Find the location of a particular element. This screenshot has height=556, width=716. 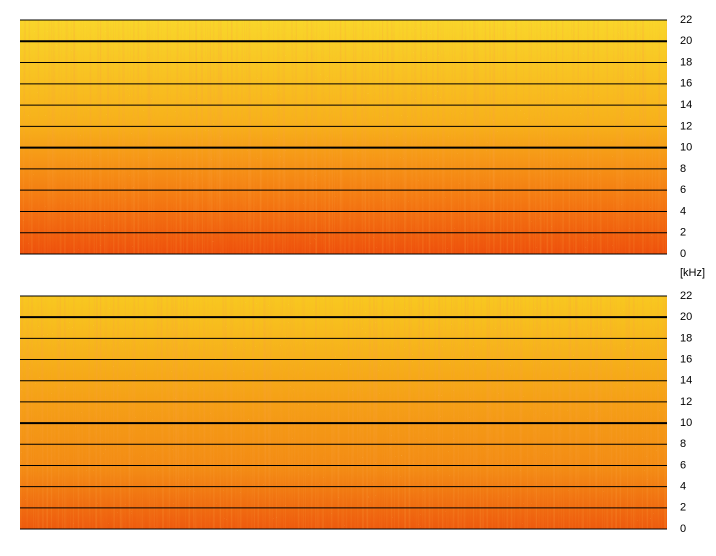

y-axis-label: [kHz] is located at coordinates (692, 273).